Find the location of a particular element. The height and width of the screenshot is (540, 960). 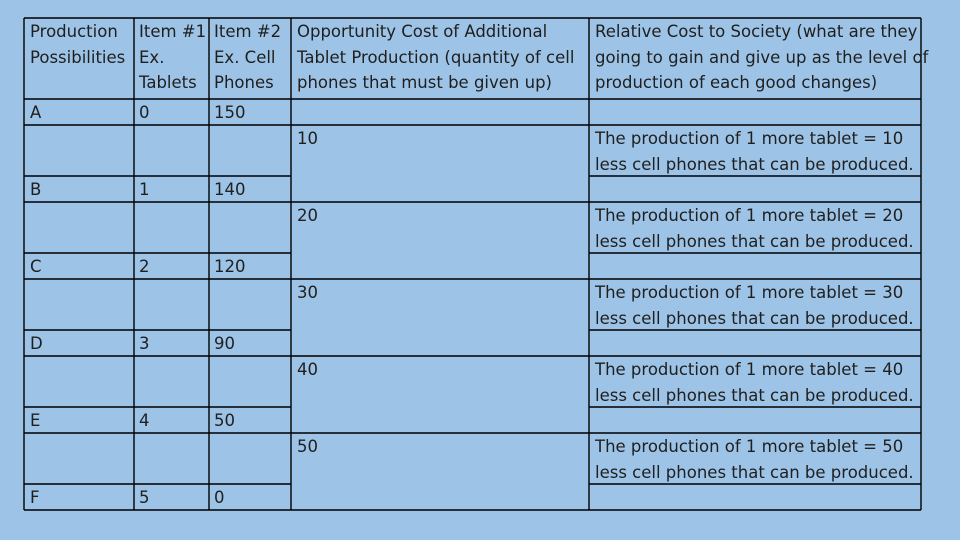

opportunity-cost-d-e: 40 is located at coordinates (307, 369).